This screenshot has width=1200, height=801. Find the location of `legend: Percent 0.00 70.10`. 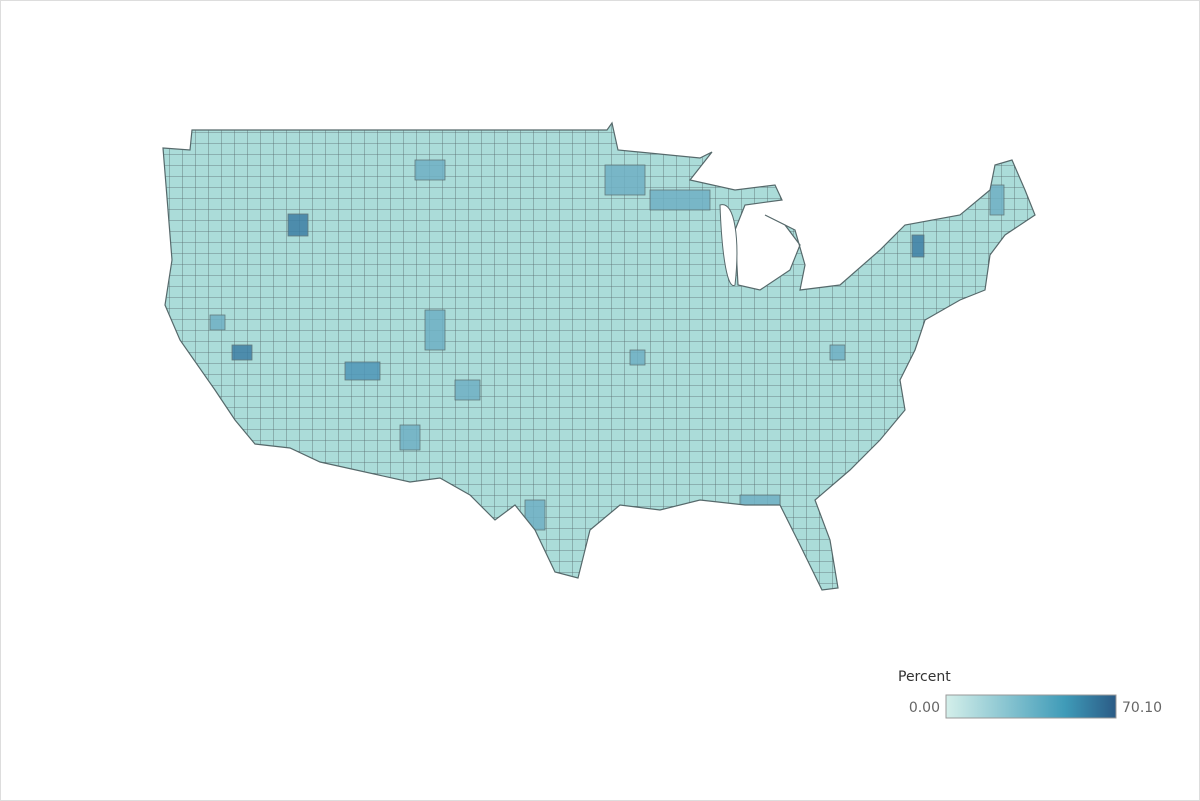

legend: Percent 0.00 70.10 is located at coordinates (1030, 694).